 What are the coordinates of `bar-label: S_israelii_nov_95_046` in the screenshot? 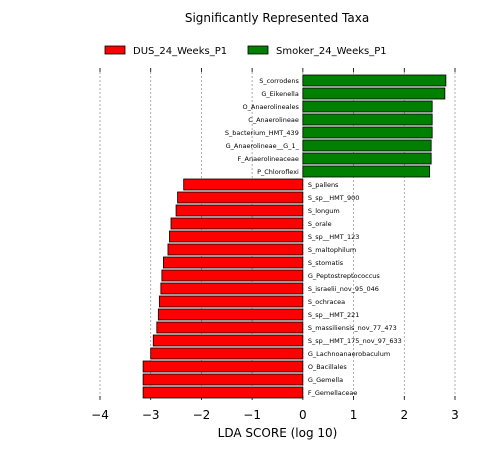 It's located at (343, 289).